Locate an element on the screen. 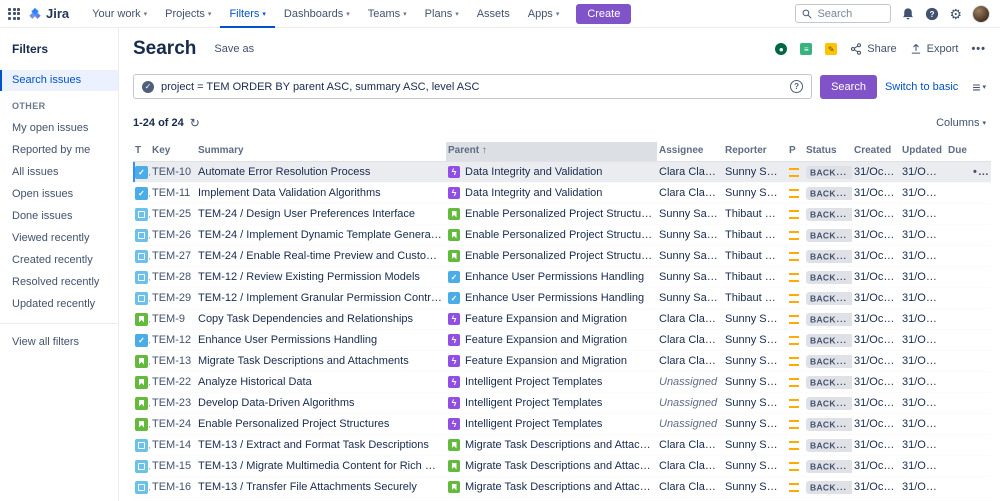 This screenshot has width=1000, height=501. share-button: Share is located at coordinates (873, 49).